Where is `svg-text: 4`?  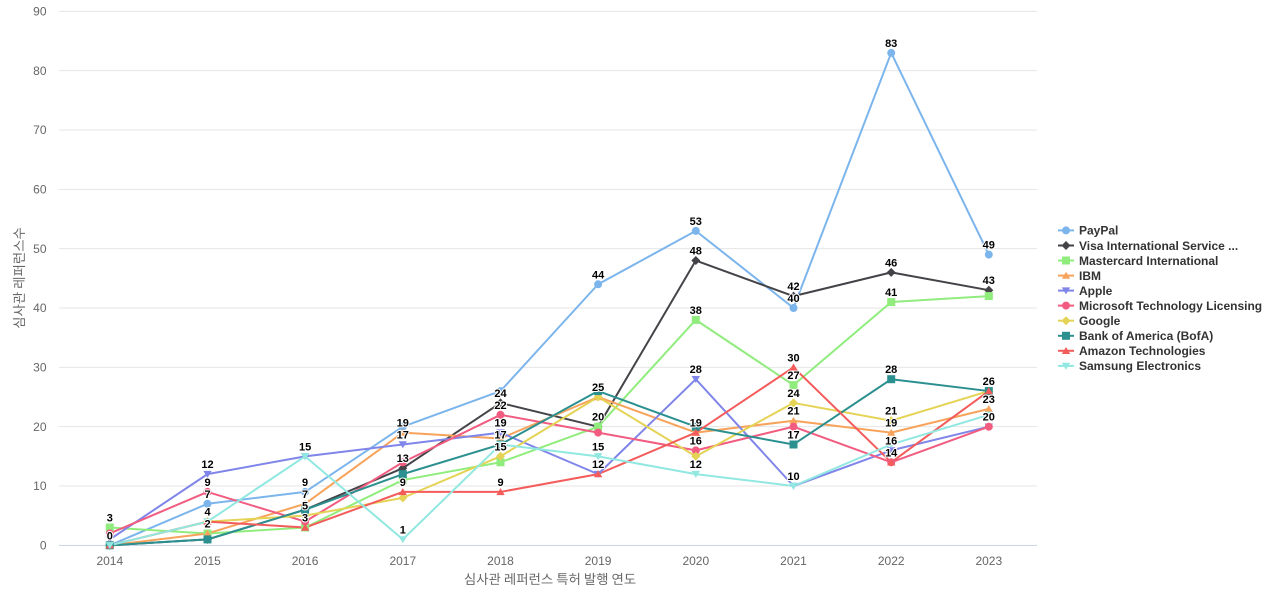
svg-text: 4 is located at coordinates (207, 513).